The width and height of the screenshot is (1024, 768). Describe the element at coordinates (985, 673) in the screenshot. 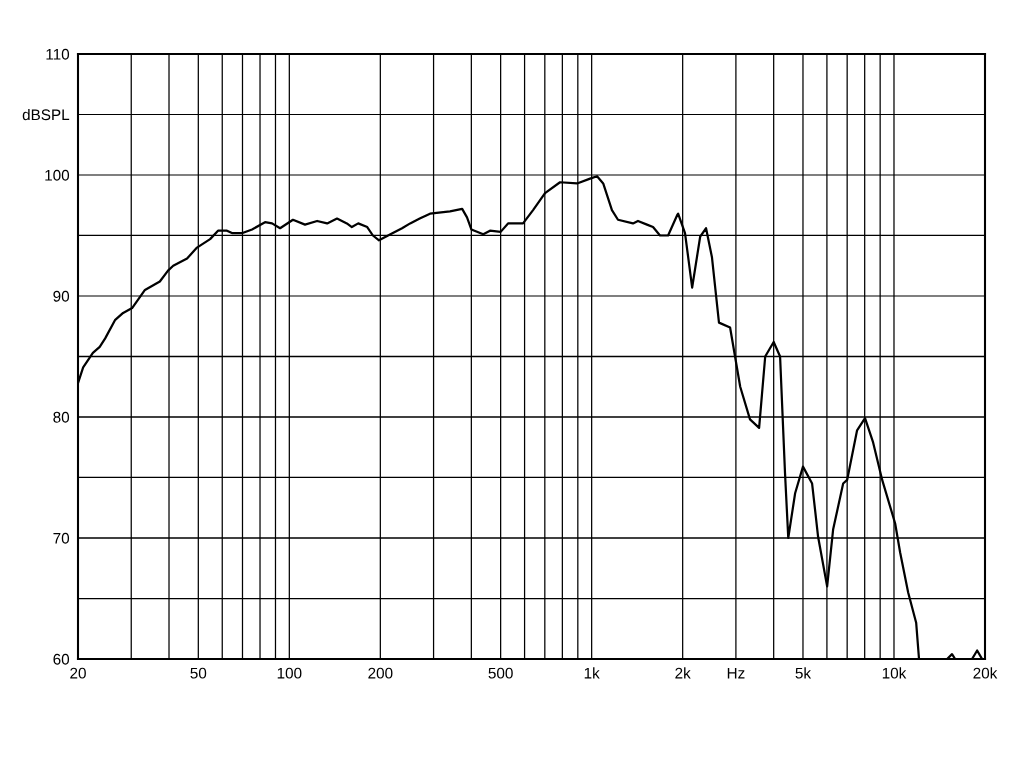

I see `x-tick-label: 20k` at that location.